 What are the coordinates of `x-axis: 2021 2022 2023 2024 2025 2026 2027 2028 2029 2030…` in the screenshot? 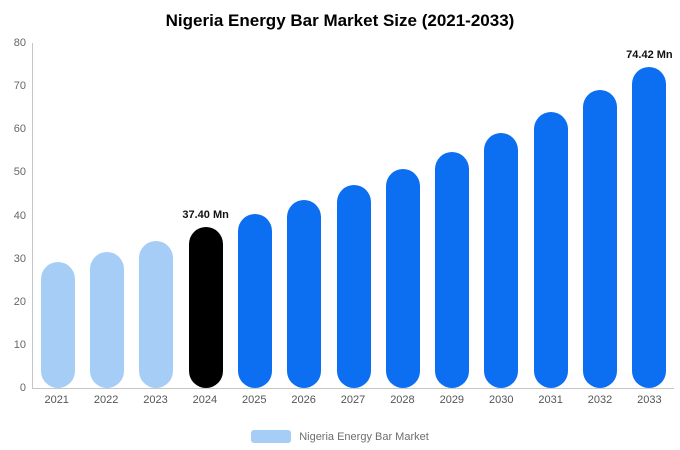 It's located at (353, 400).